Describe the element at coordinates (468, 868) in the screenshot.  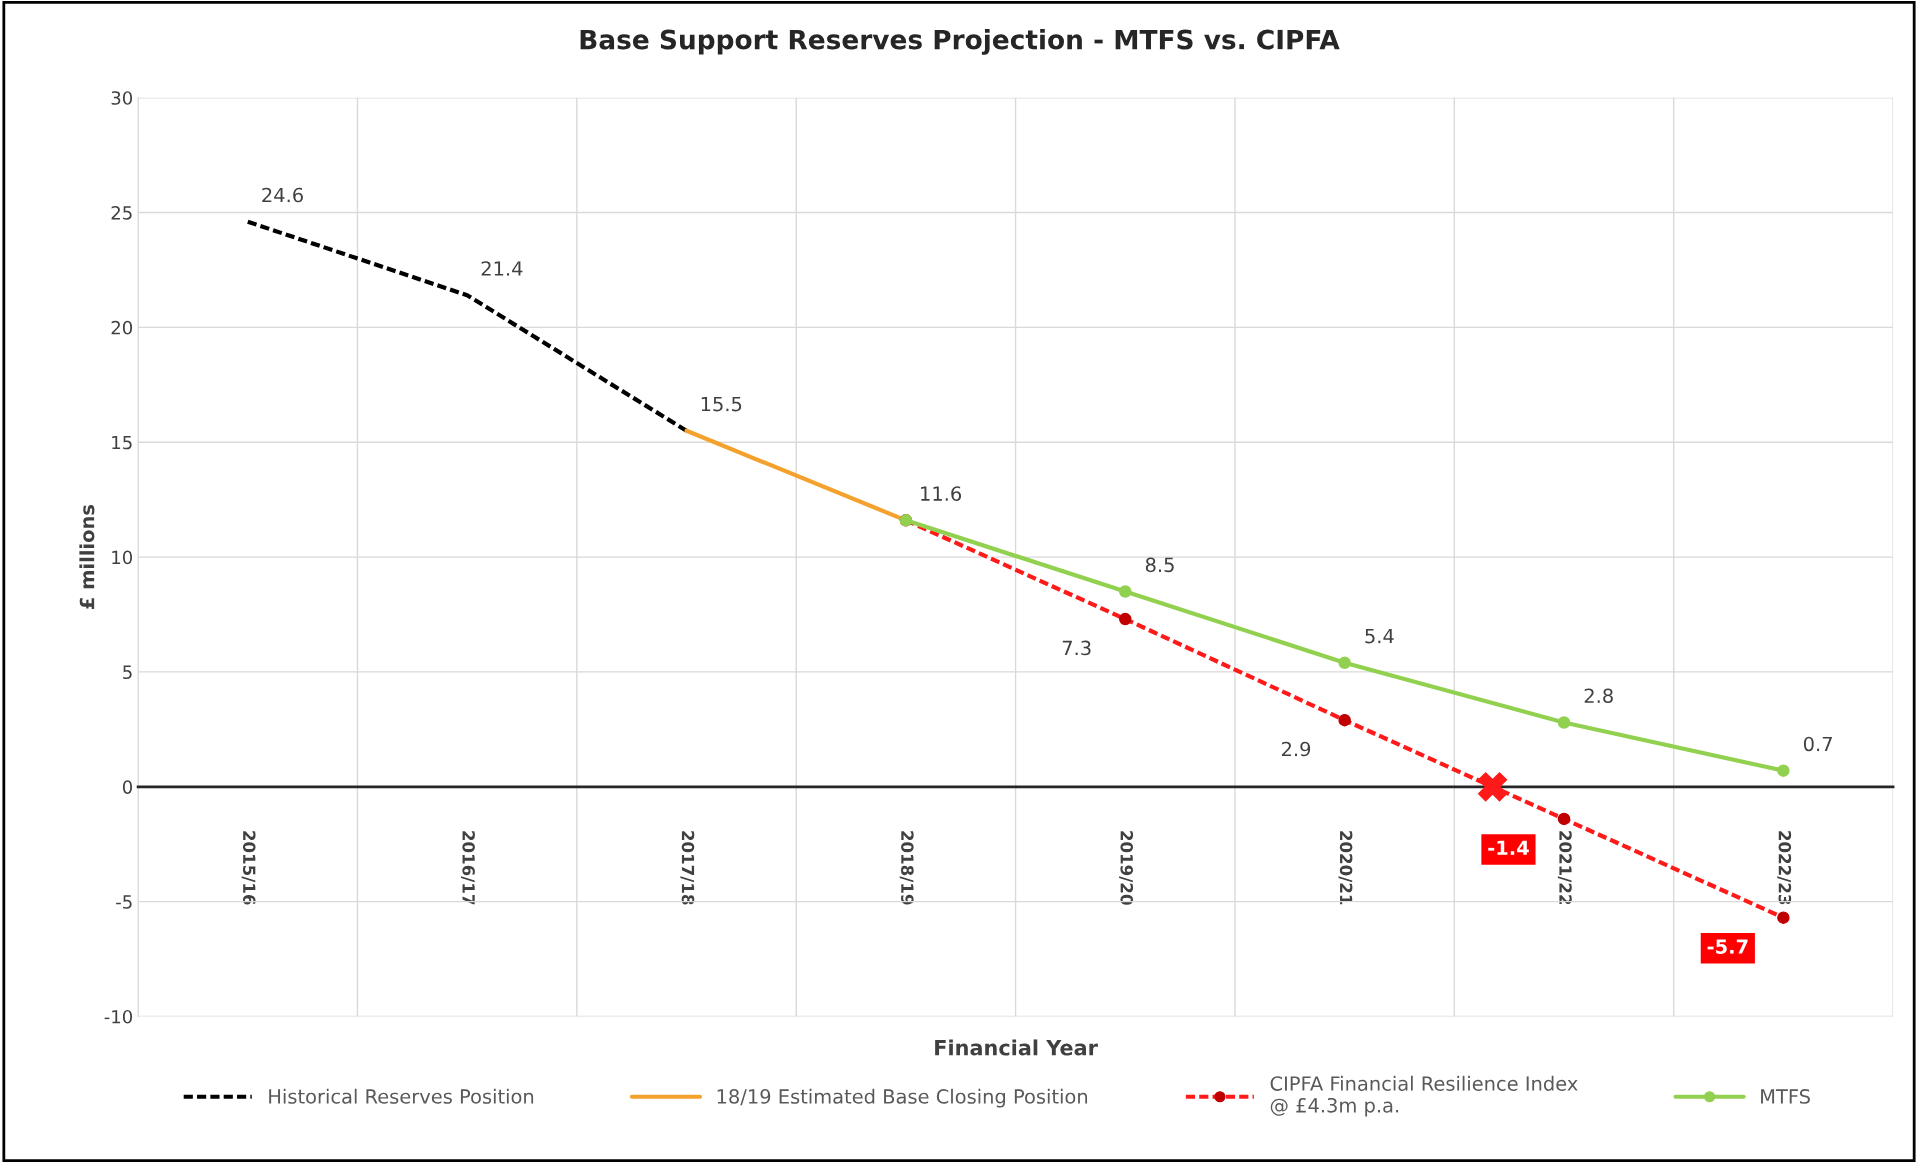
I see `x-tick-label: 2016/17` at that location.